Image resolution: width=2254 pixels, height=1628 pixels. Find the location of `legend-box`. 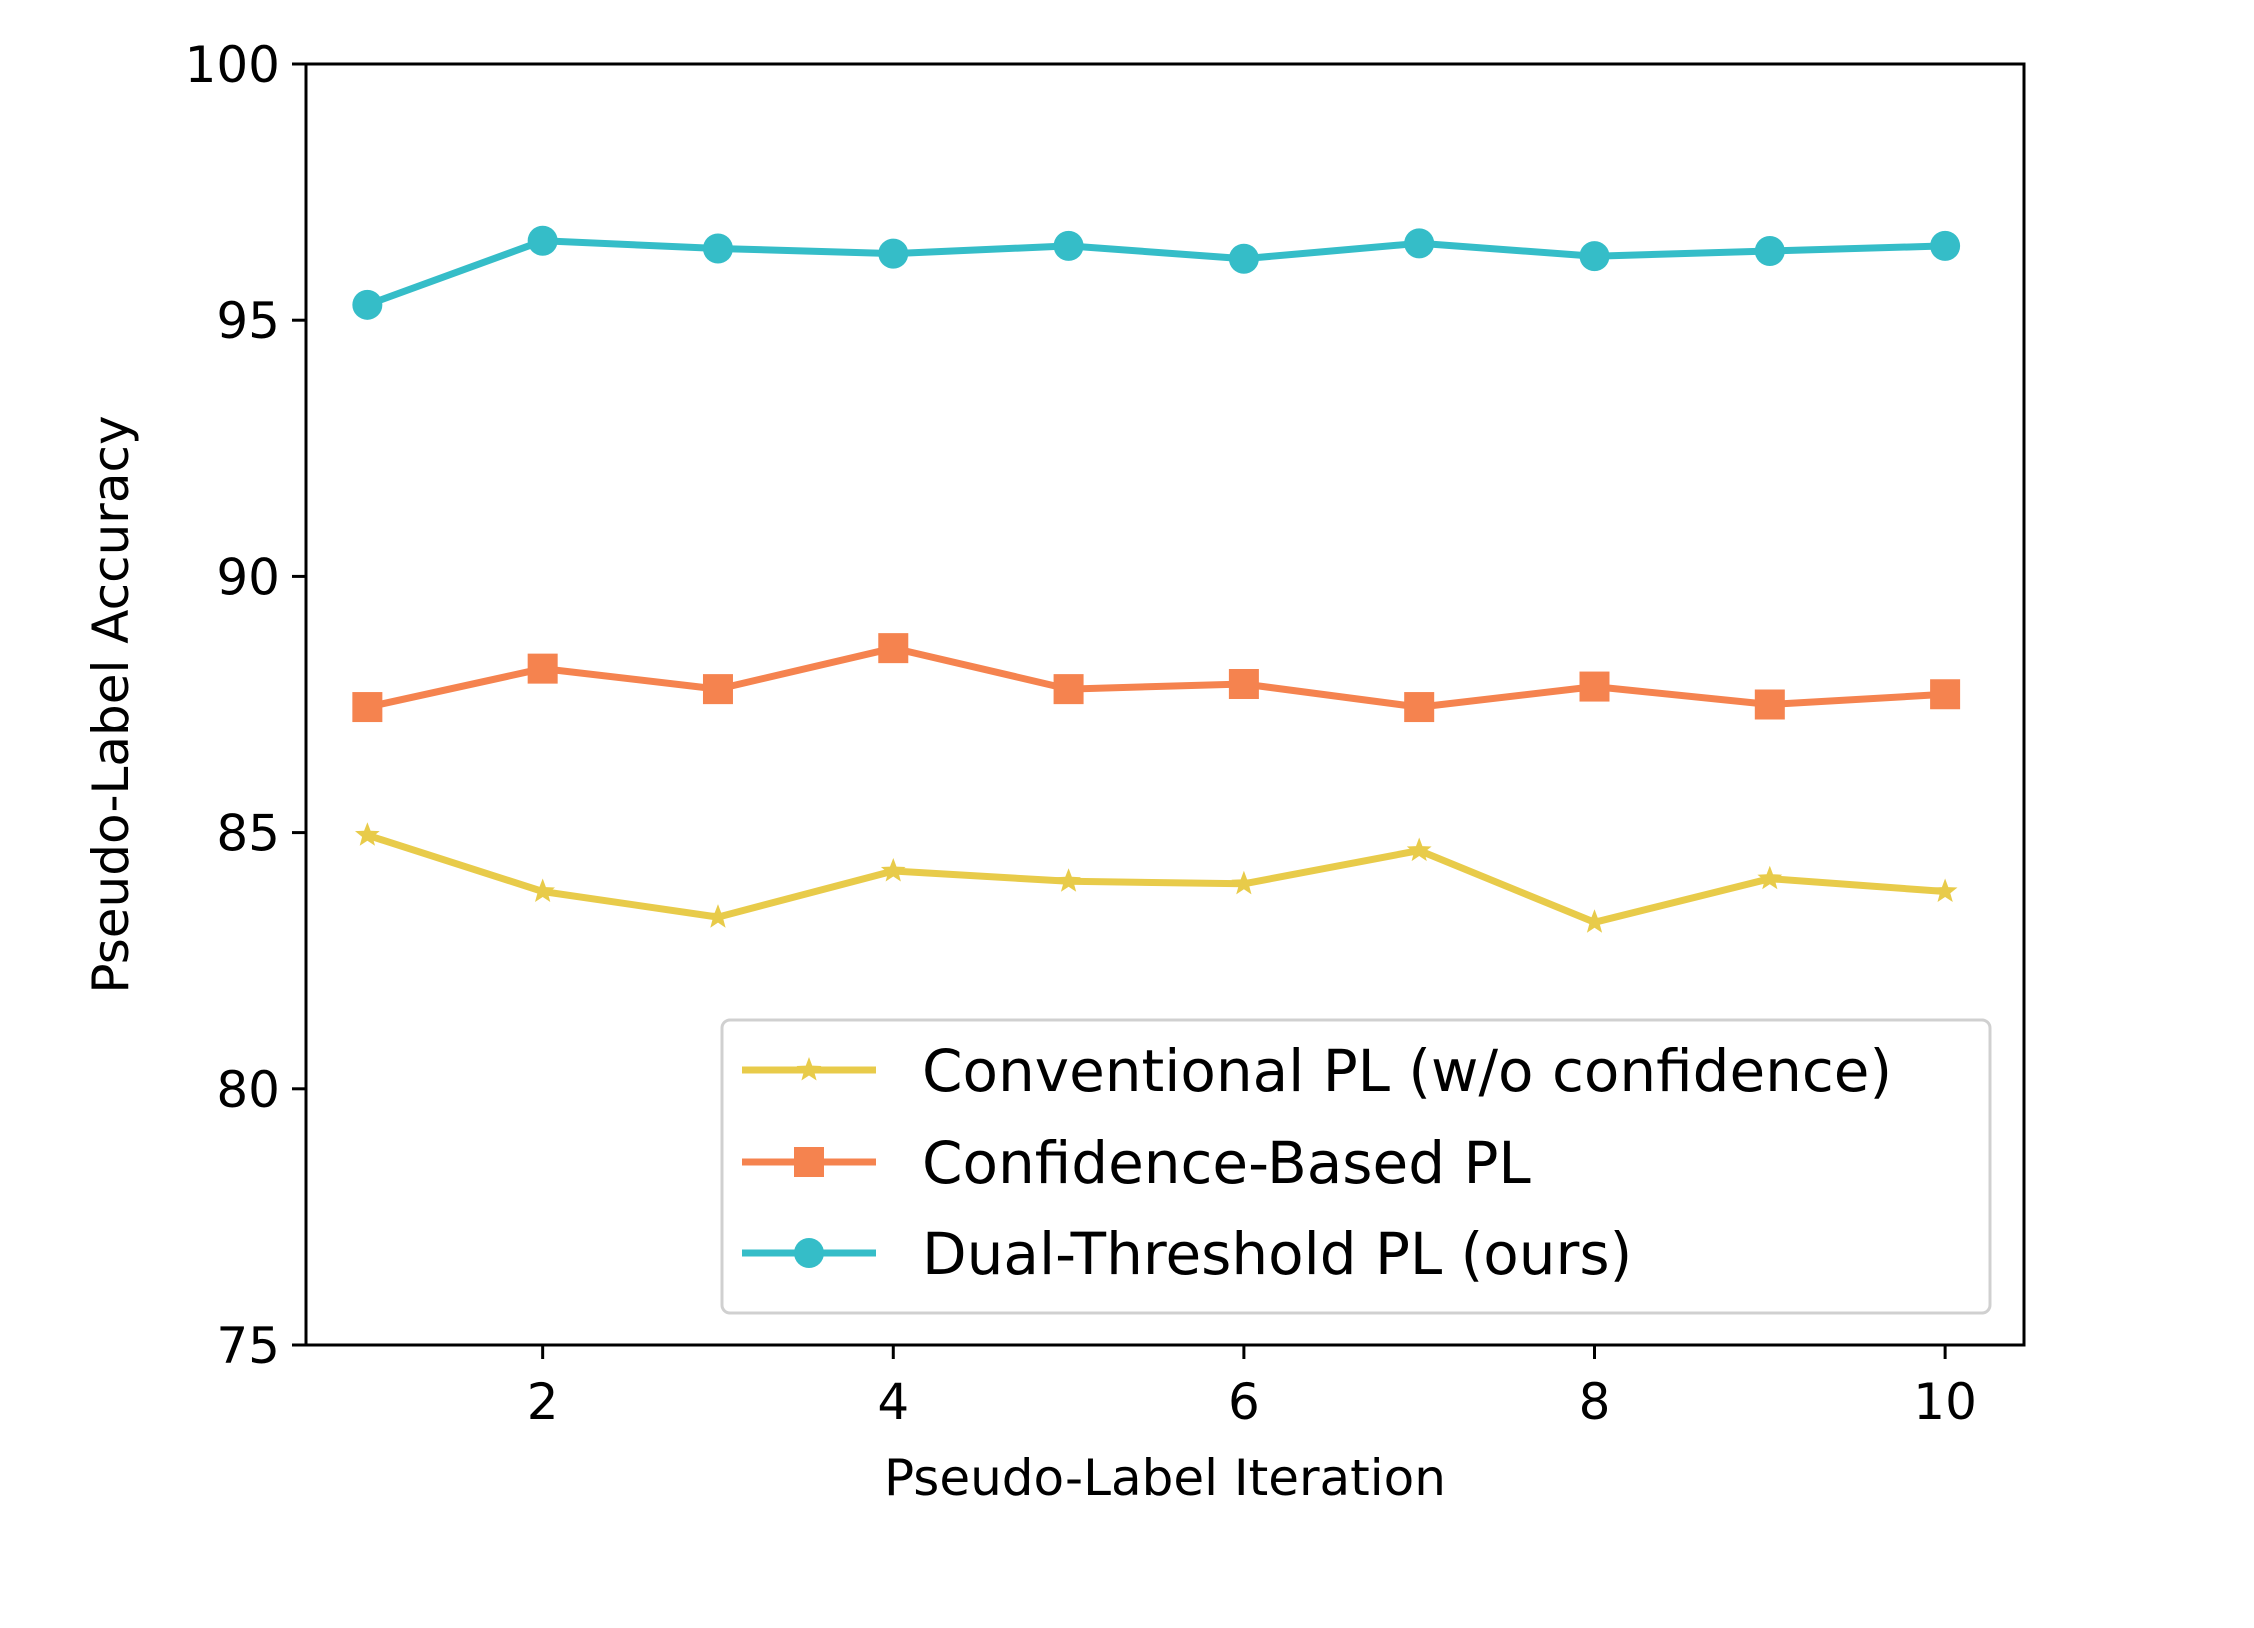

legend-box is located at coordinates (1356, 1166).